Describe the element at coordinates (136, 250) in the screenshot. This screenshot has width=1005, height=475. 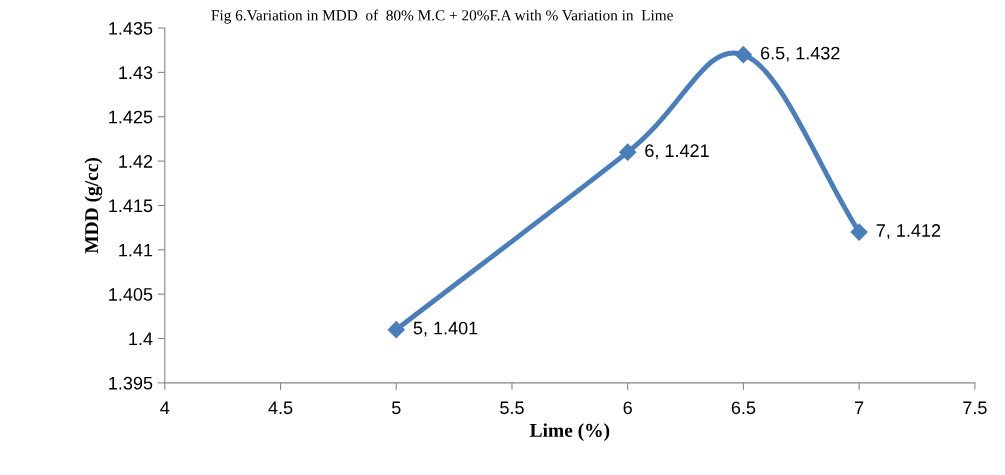
I see `y-tick-label: 1.41` at that location.